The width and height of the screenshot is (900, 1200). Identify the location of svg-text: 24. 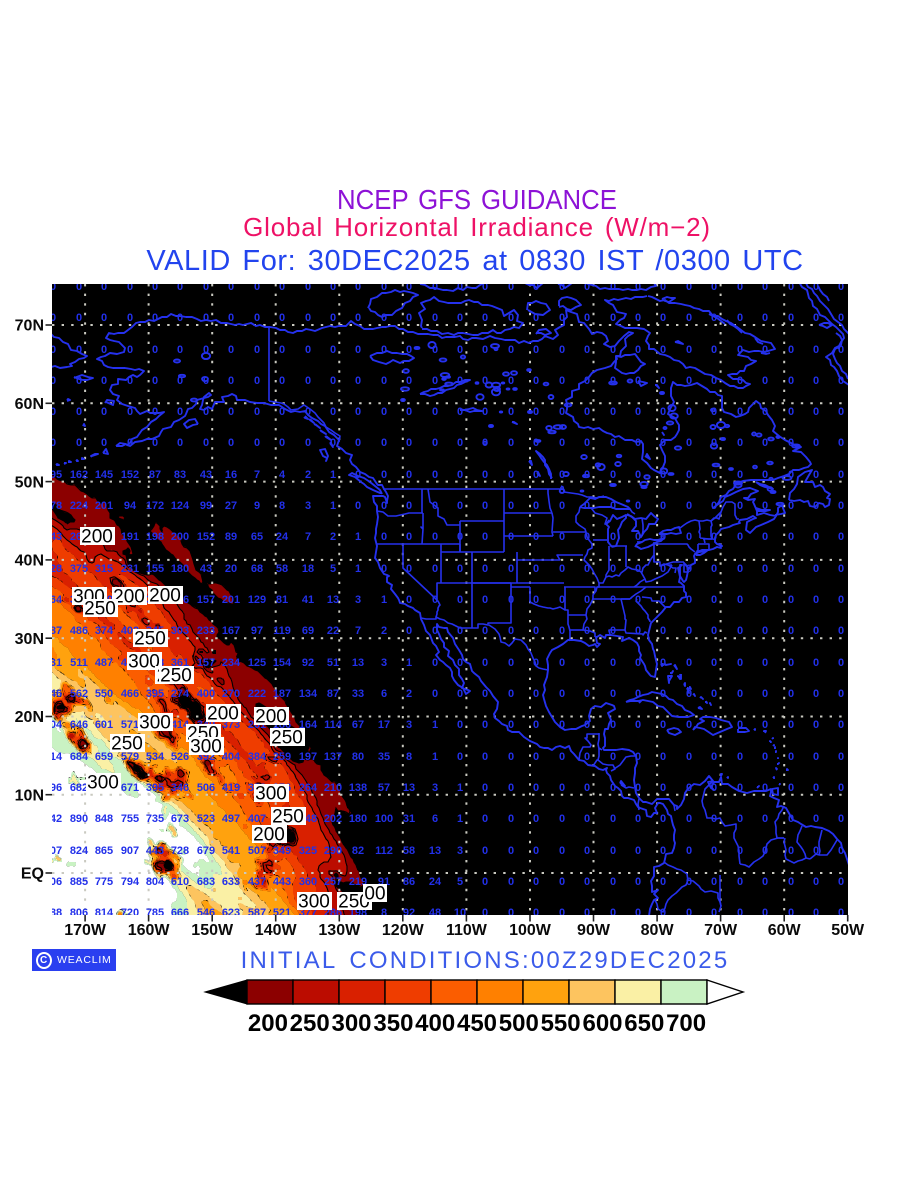
(282, 537).